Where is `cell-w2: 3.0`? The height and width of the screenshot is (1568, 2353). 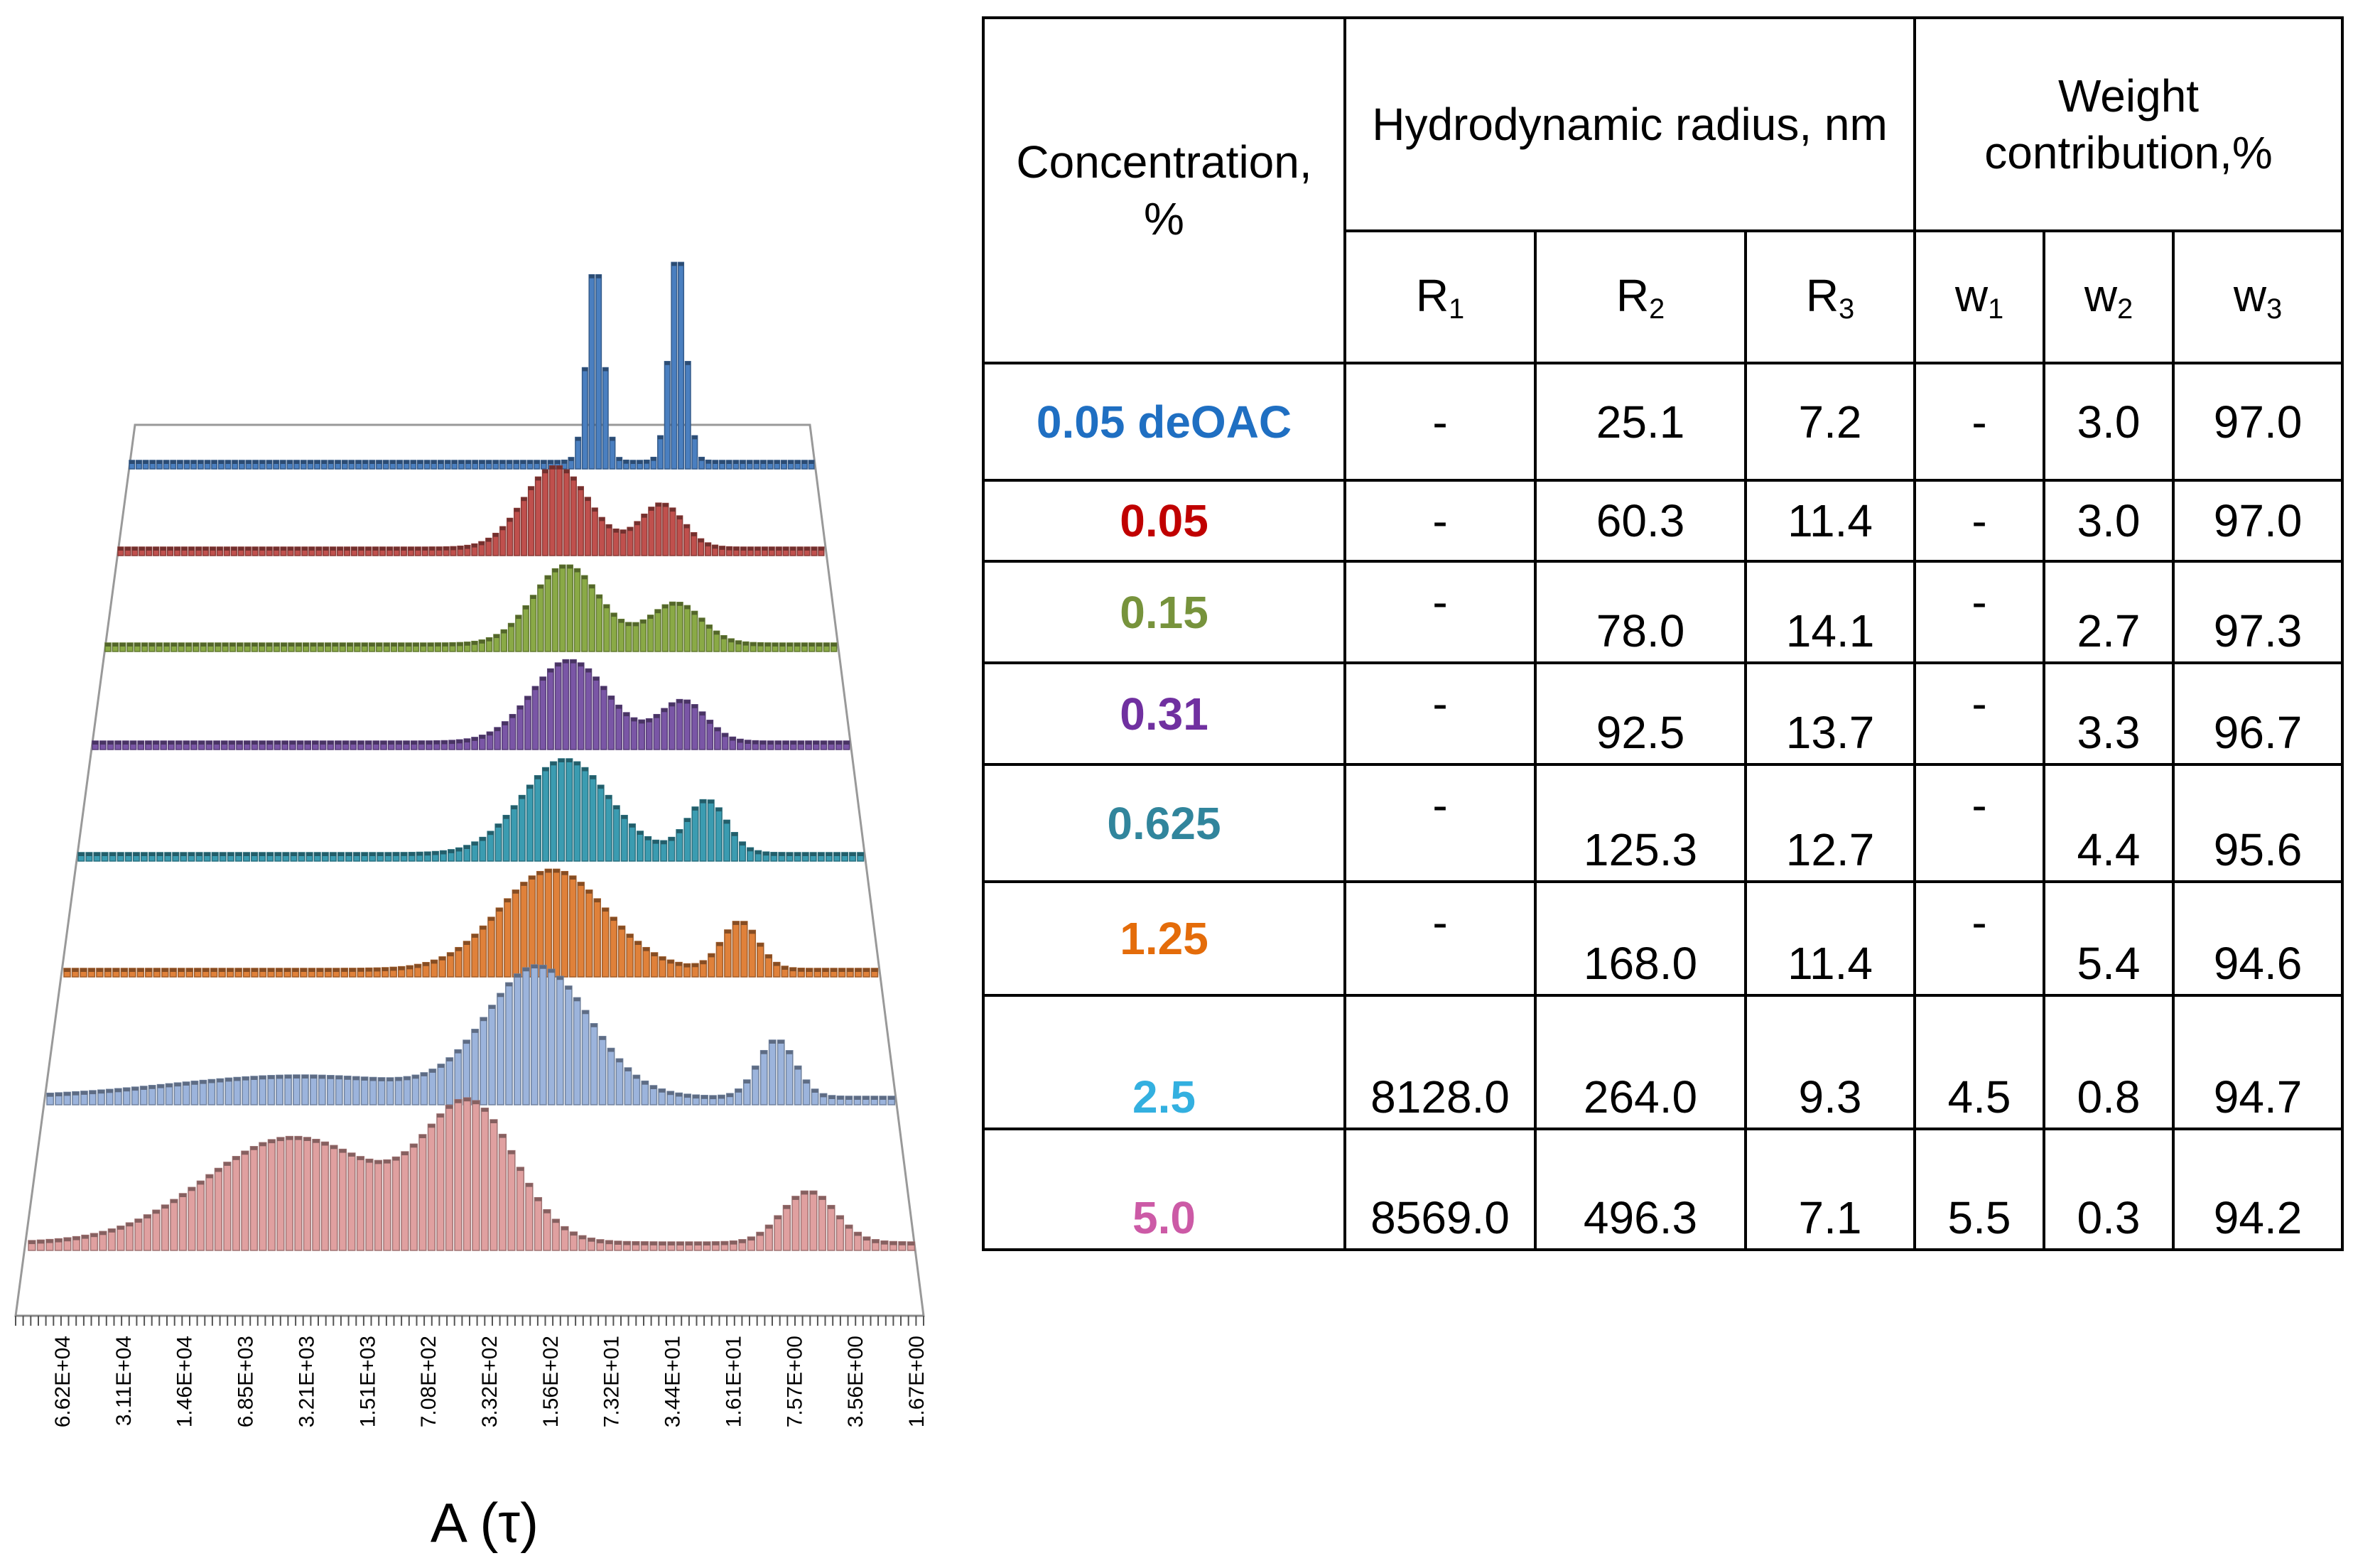
cell-w2: 3.0 is located at coordinates (2109, 521).